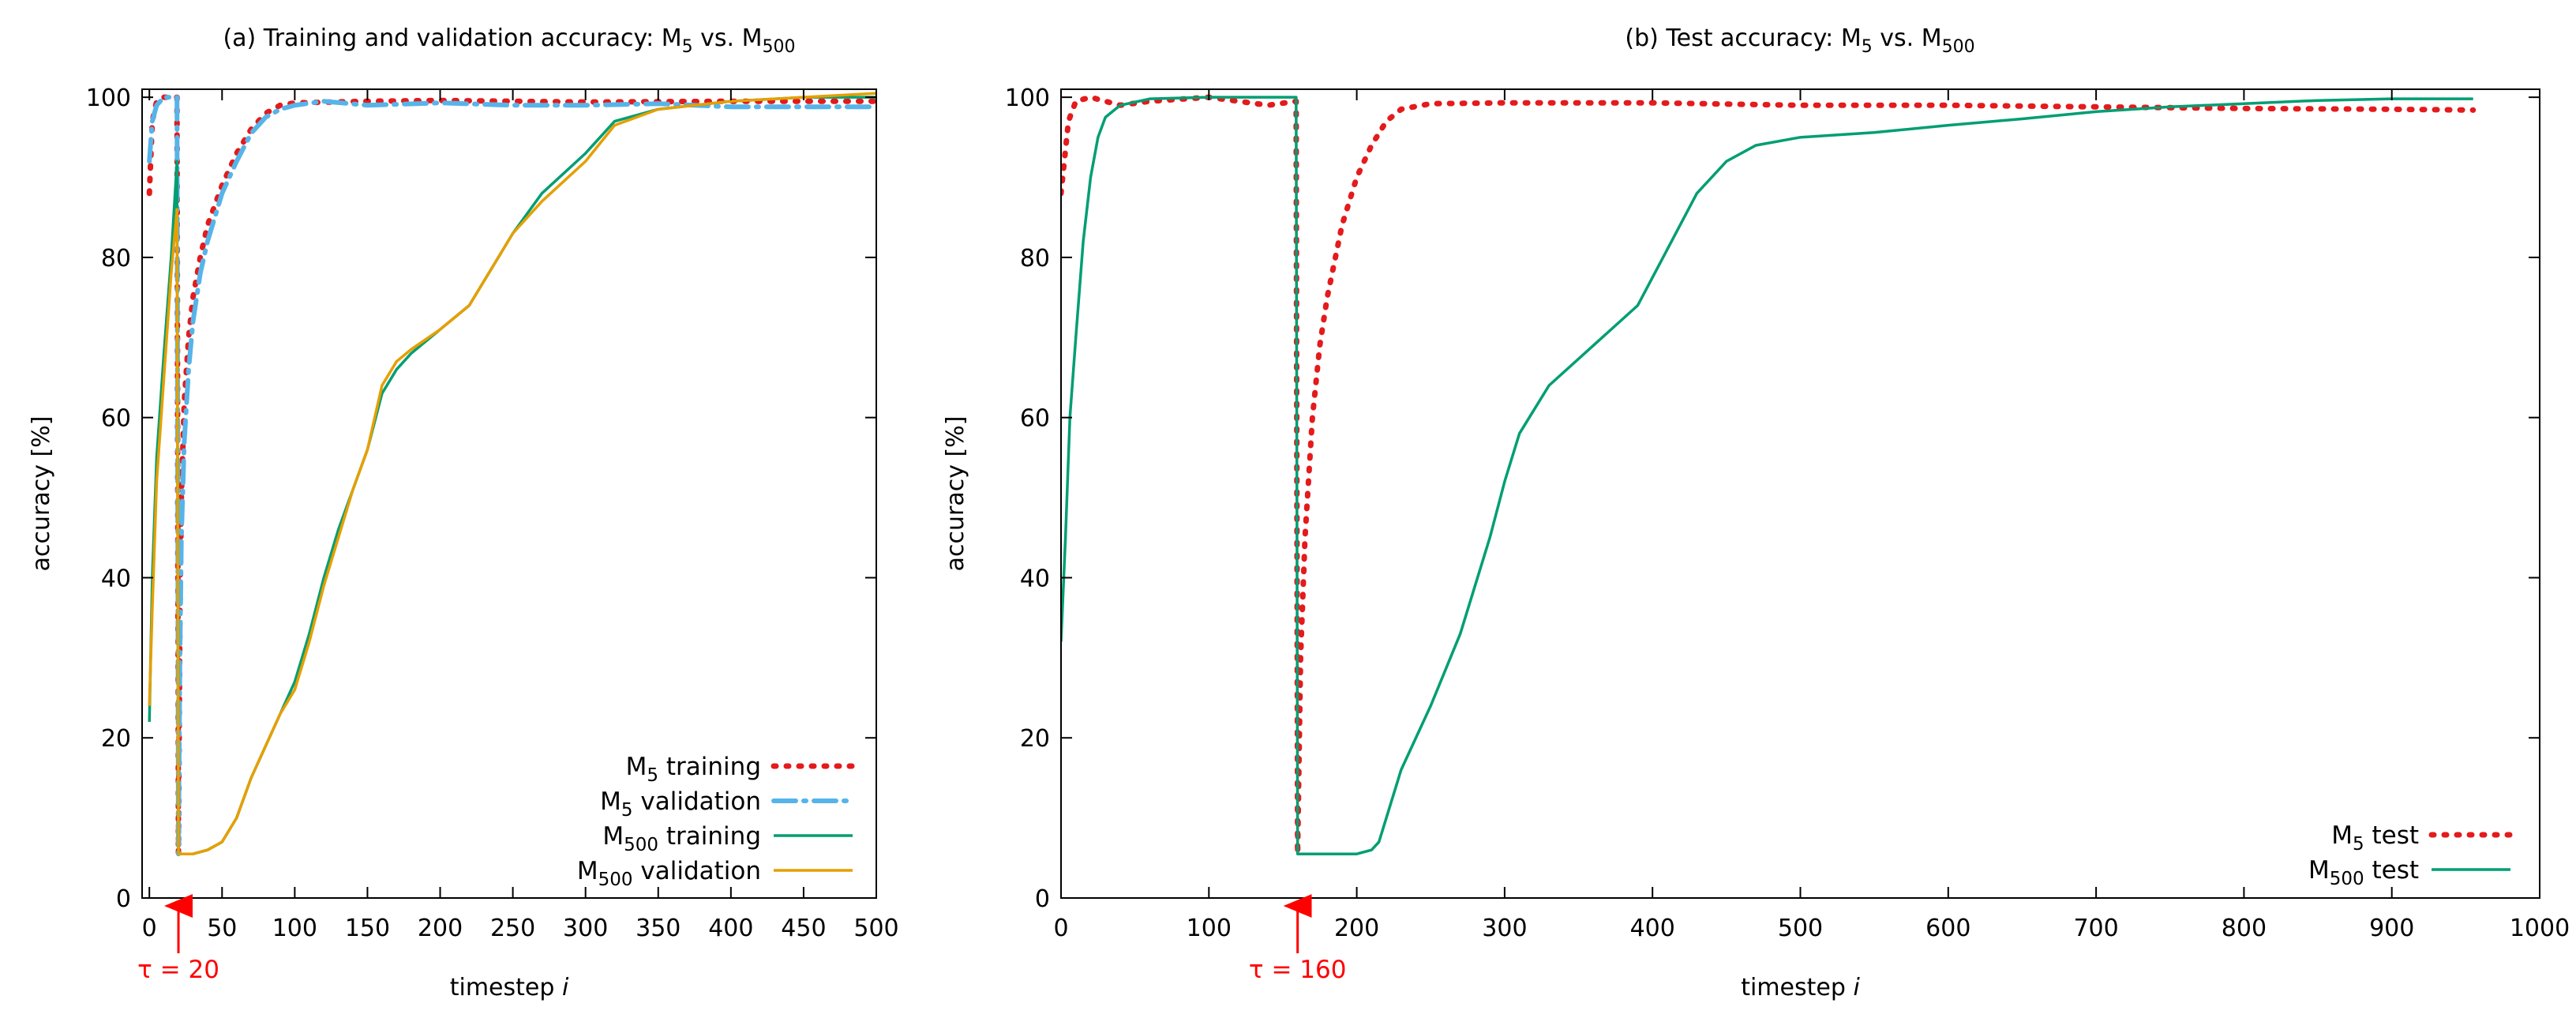  Describe the element at coordinates (1799, 40) in the screenshot. I see `chart-title: (b) Test accuracy: M5 vs. M500` at that location.